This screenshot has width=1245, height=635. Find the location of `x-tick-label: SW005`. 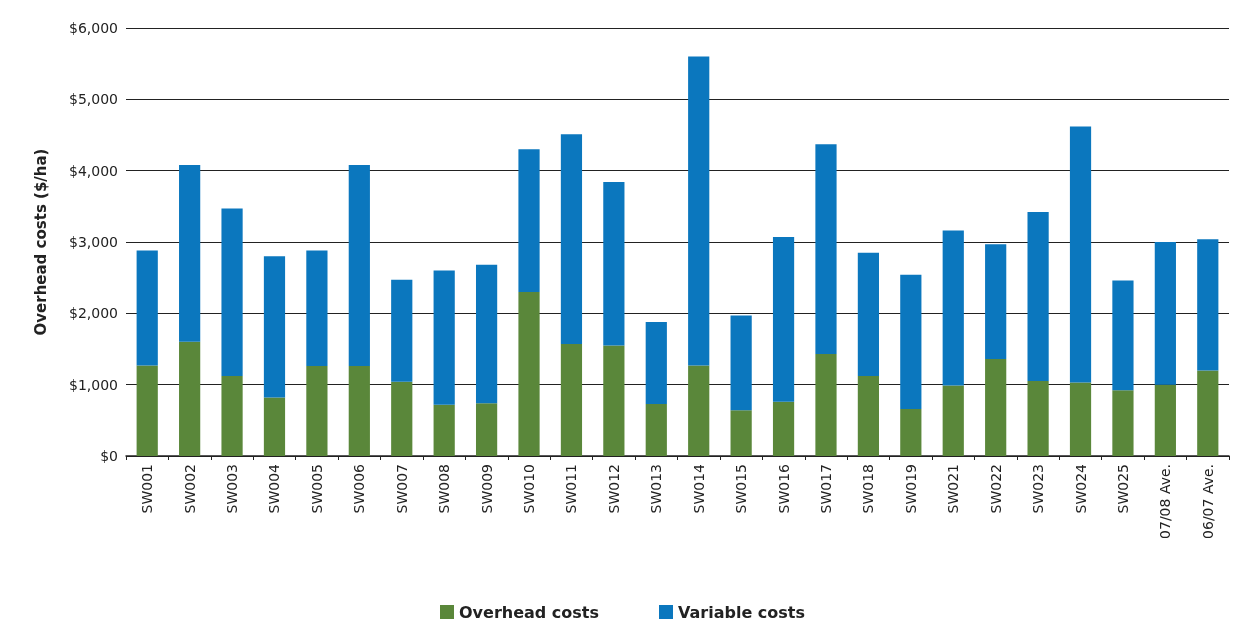

x-tick-label: SW005 is located at coordinates (316, 489).